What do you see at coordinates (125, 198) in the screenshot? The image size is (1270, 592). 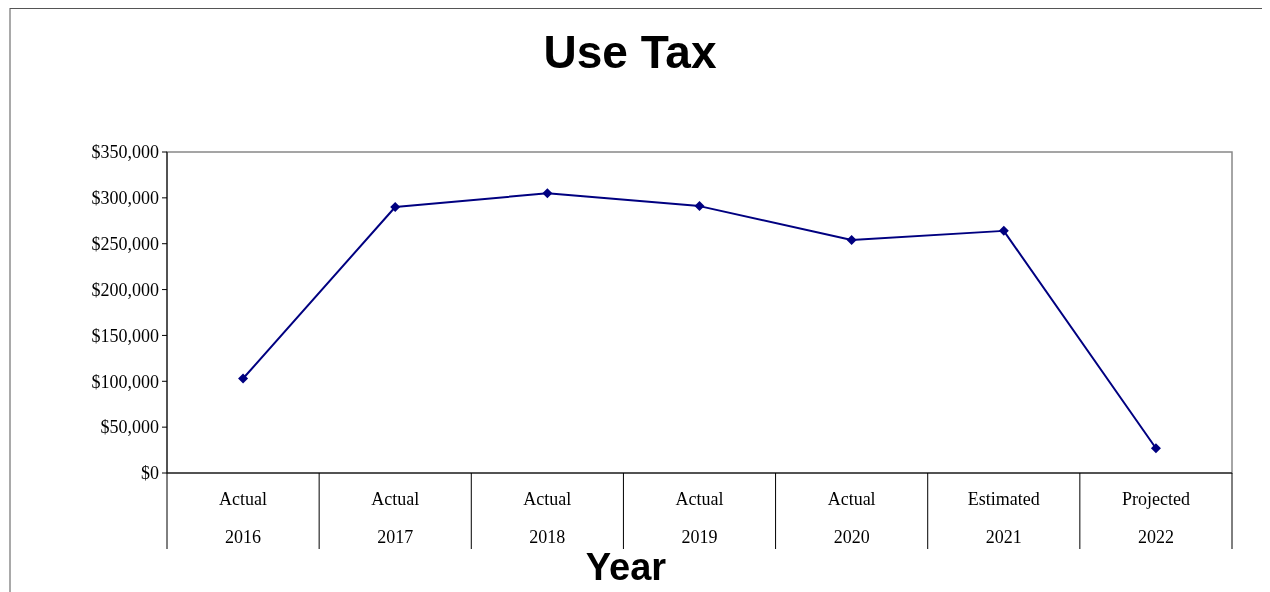 I see `y-tick-label: $300,000` at bounding box center [125, 198].